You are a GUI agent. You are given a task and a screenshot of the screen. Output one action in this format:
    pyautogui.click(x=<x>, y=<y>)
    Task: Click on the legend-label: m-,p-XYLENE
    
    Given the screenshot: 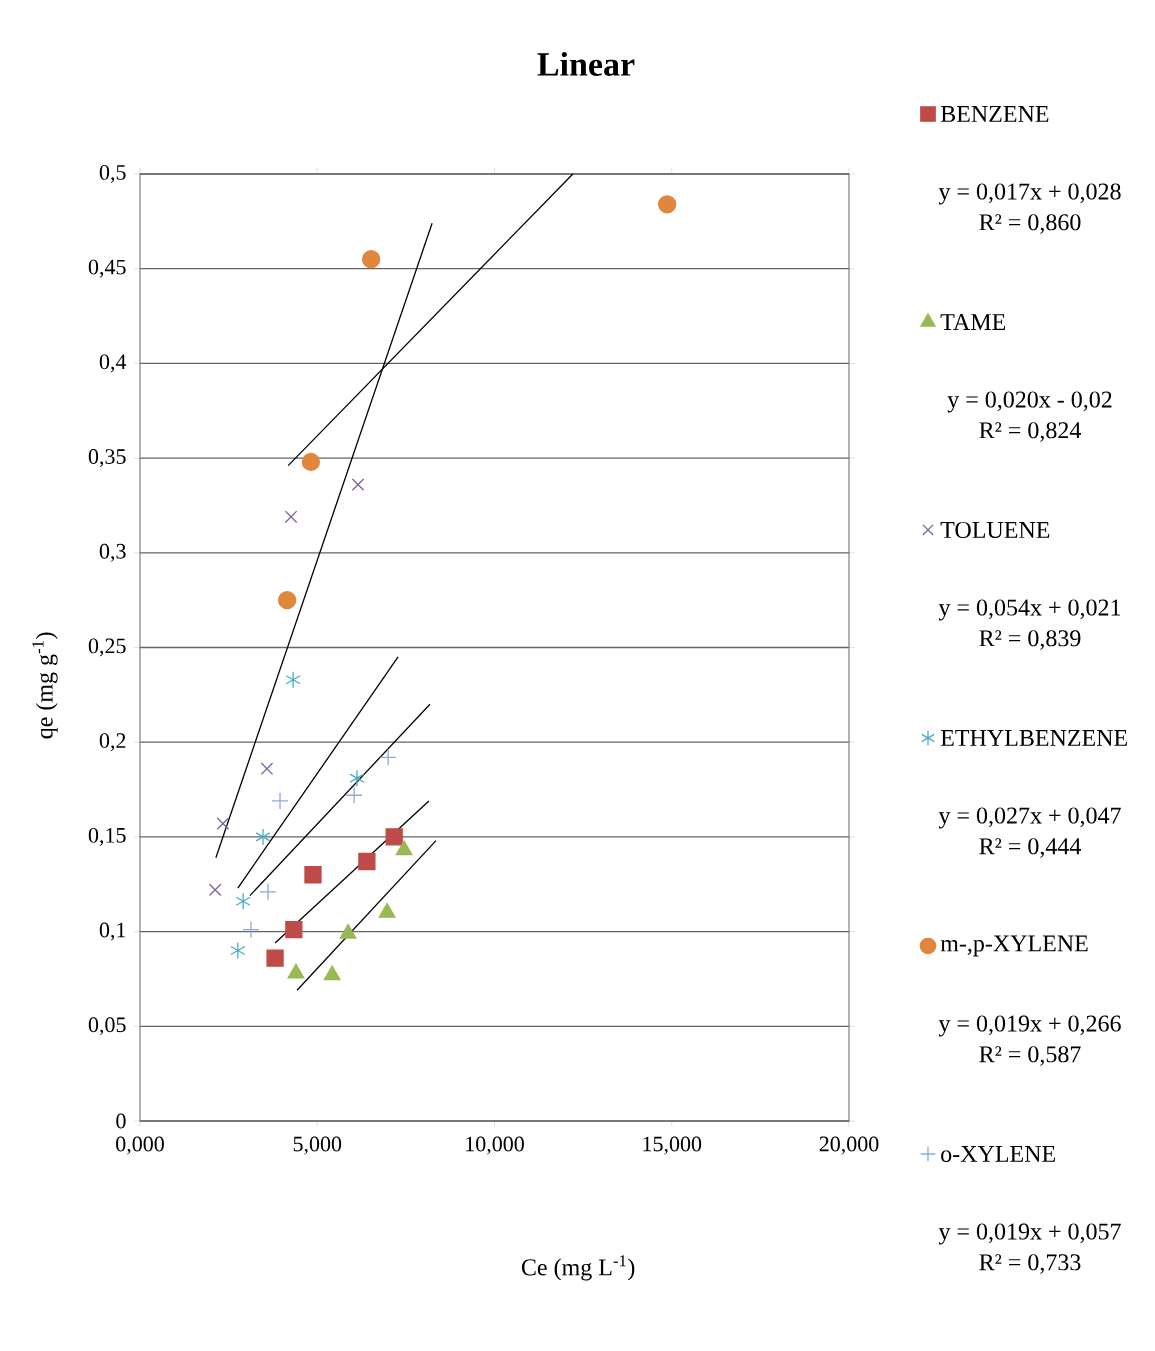 What is the action you would take?
    pyautogui.click(x=1014, y=946)
    